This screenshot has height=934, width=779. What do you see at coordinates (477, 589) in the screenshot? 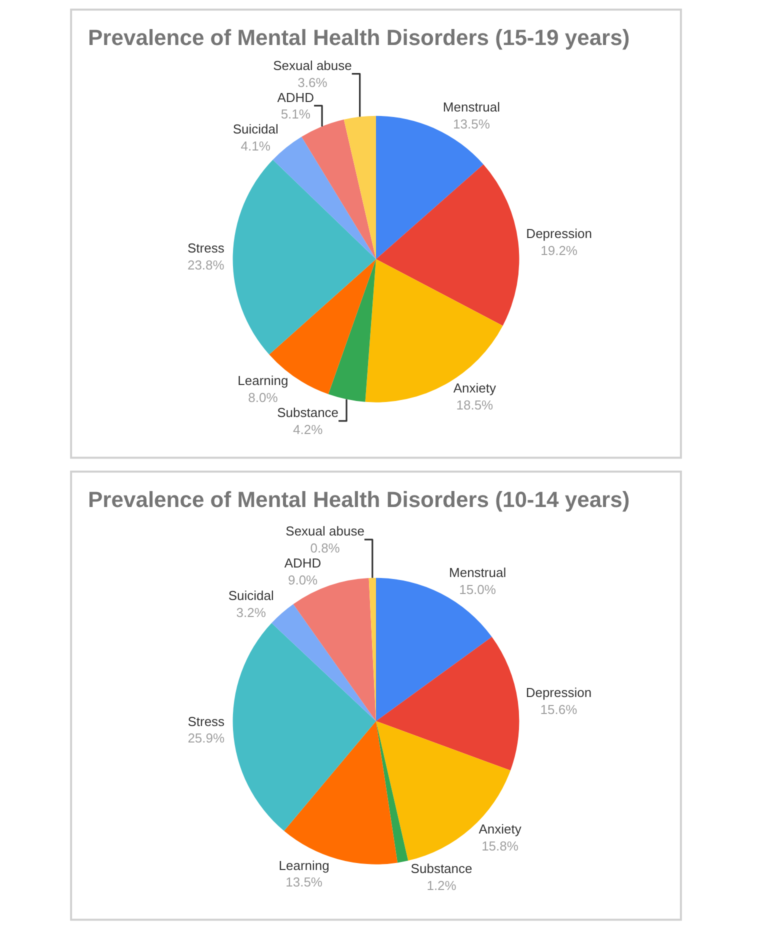
I see `data-label: 15.0%` at bounding box center [477, 589].